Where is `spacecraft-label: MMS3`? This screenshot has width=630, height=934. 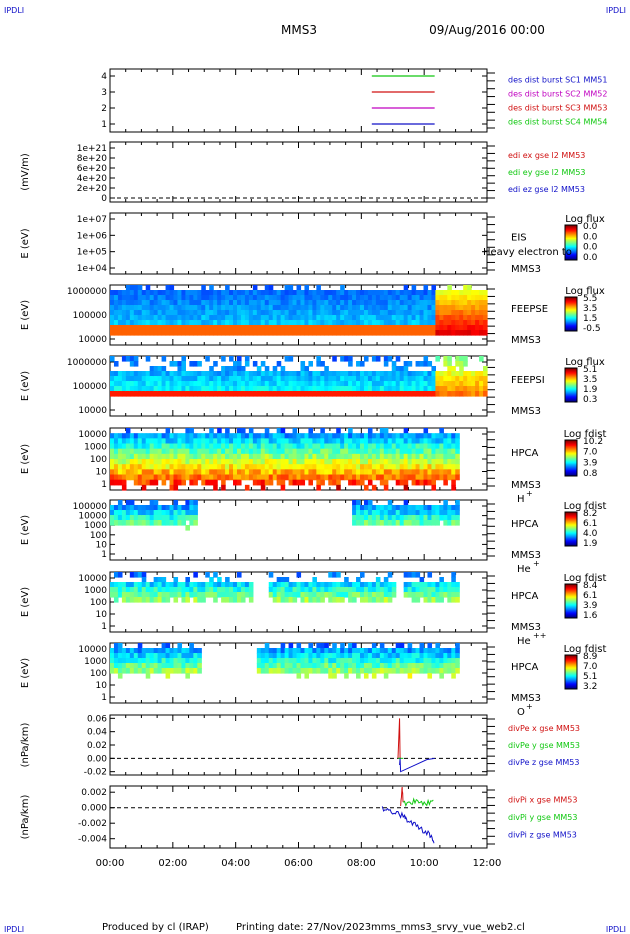
spacecraft-label: MMS3 is located at coordinates (526, 627).